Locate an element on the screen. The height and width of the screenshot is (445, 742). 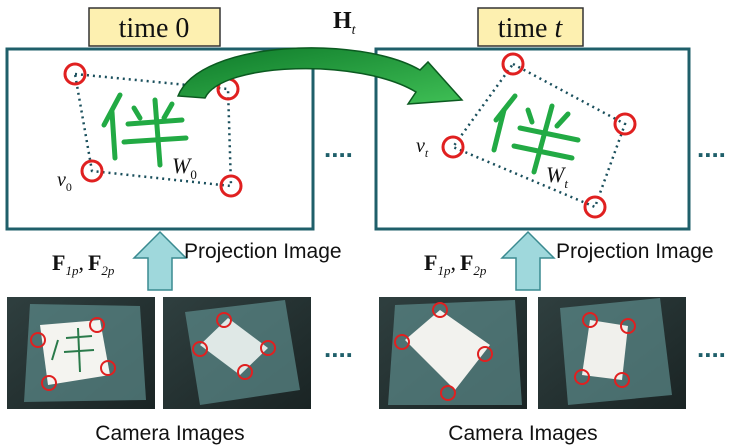
projection-image-label-left: Projection Image is located at coordinates (263, 251).